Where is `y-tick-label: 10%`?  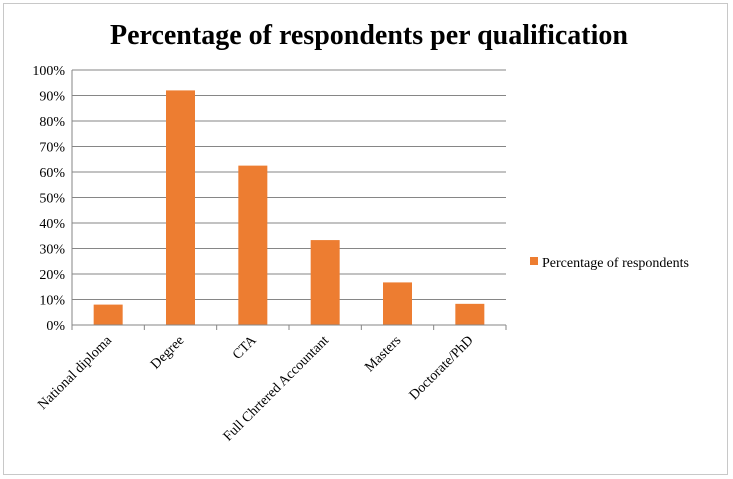 y-tick-label: 10% is located at coordinates (52, 301).